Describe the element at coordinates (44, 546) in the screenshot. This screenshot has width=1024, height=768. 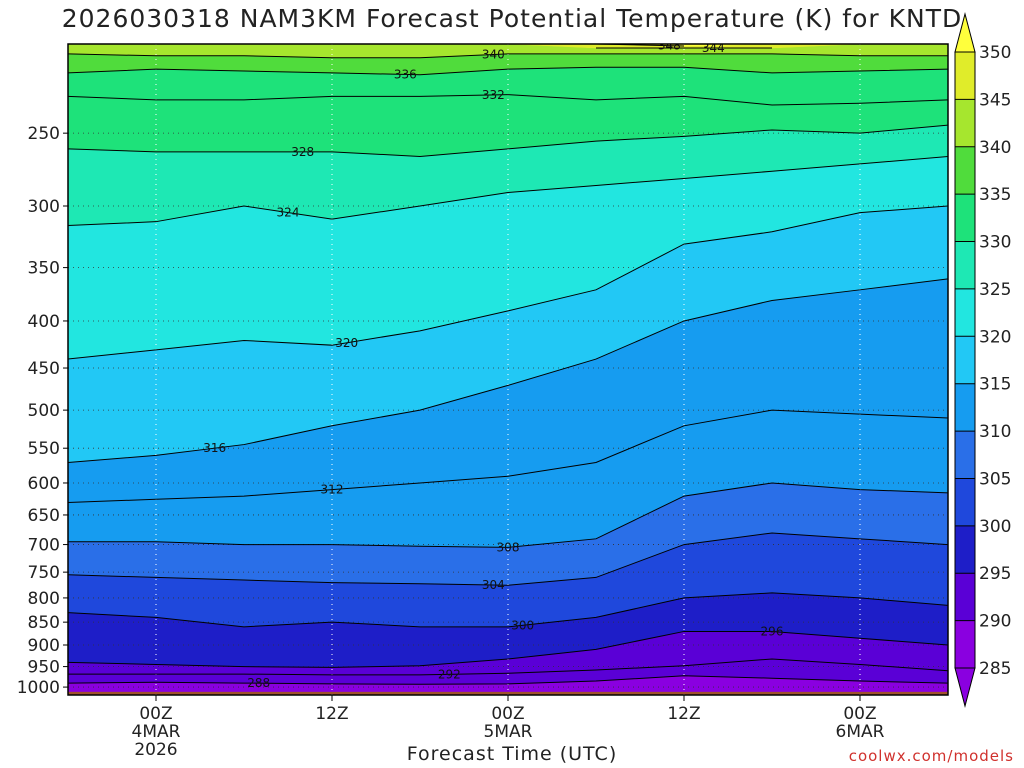
I see `y-tick-label: 700` at that location.